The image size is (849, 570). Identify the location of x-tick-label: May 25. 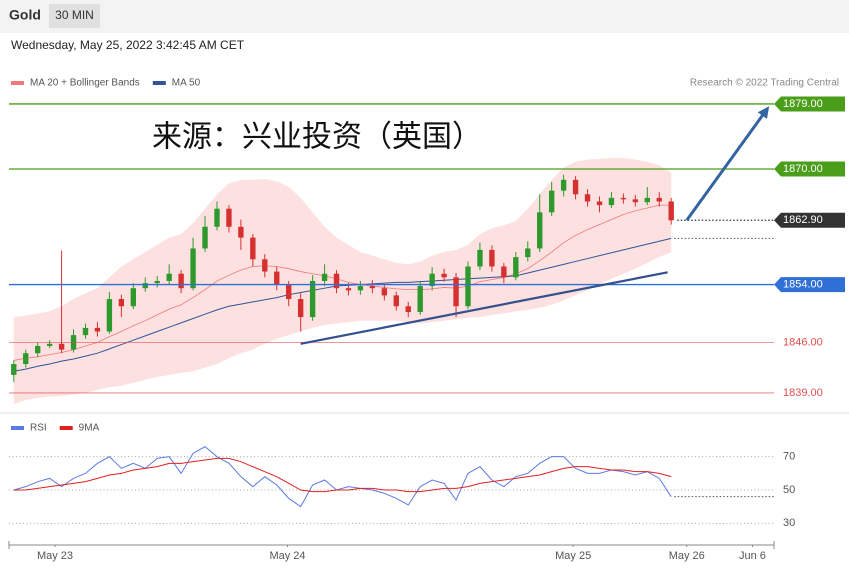
(573, 556).